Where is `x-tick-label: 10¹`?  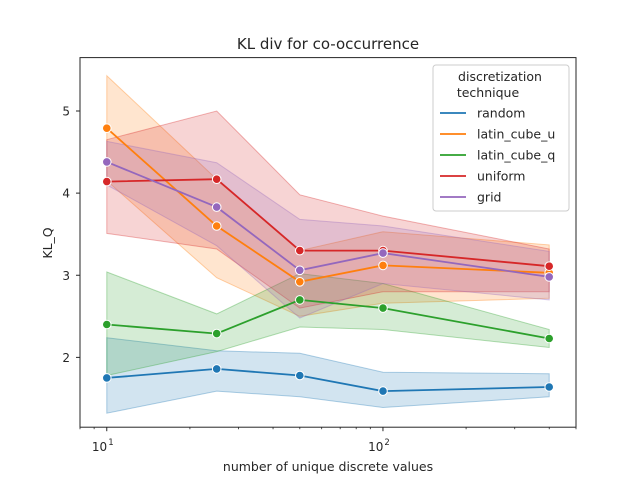
x-tick-label: 10¹ is located at coordinates (103, 446).